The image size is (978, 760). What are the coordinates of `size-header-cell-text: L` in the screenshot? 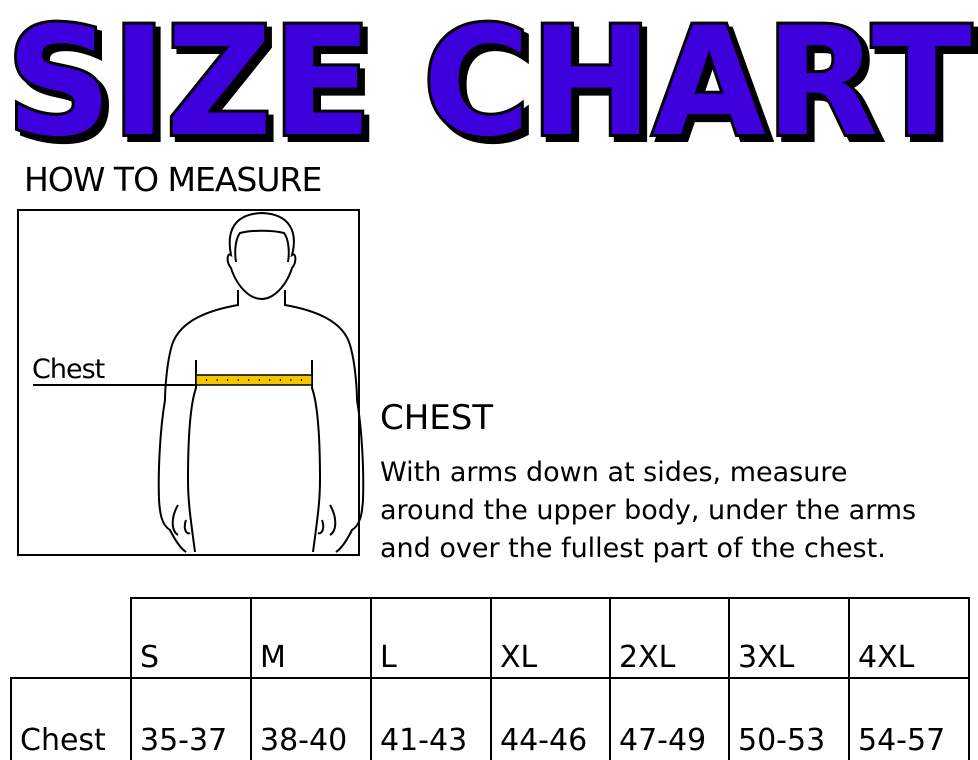 It's located at (388, 657).